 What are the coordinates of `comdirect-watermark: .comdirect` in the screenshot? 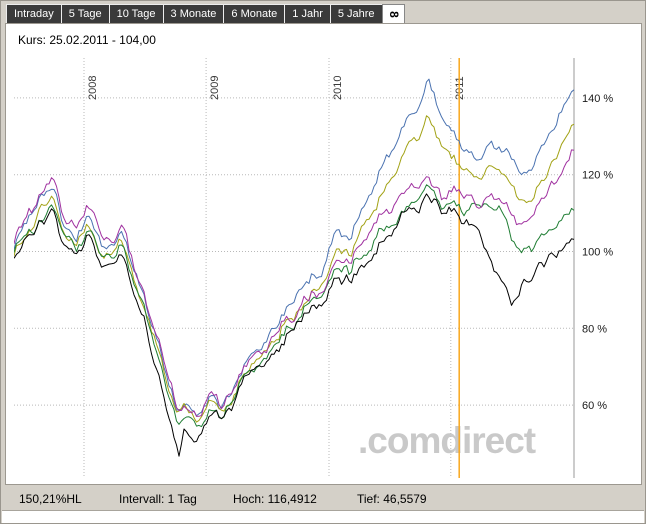 It's located at (447, 440).